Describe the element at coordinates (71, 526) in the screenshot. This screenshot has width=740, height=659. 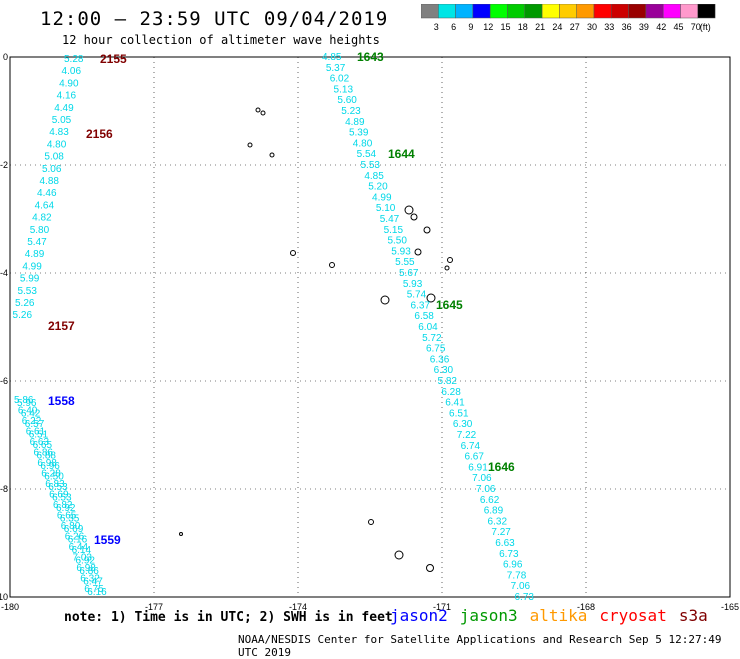
I see `wave-height-label: 6.80` at that location.